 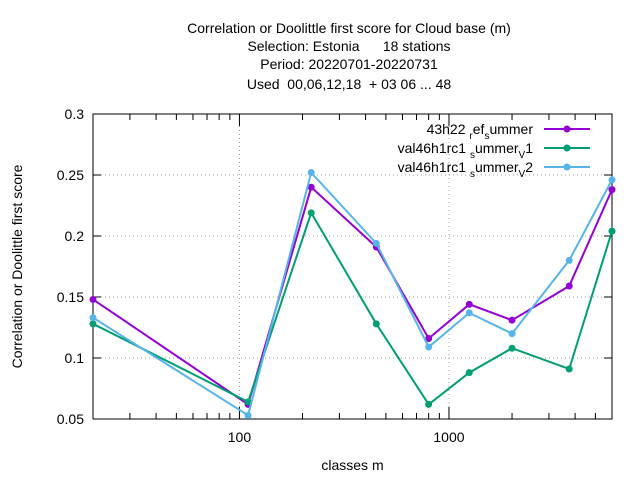 I want to click on legend-label: 43h22 refsummer, so click(x=480, y=131).